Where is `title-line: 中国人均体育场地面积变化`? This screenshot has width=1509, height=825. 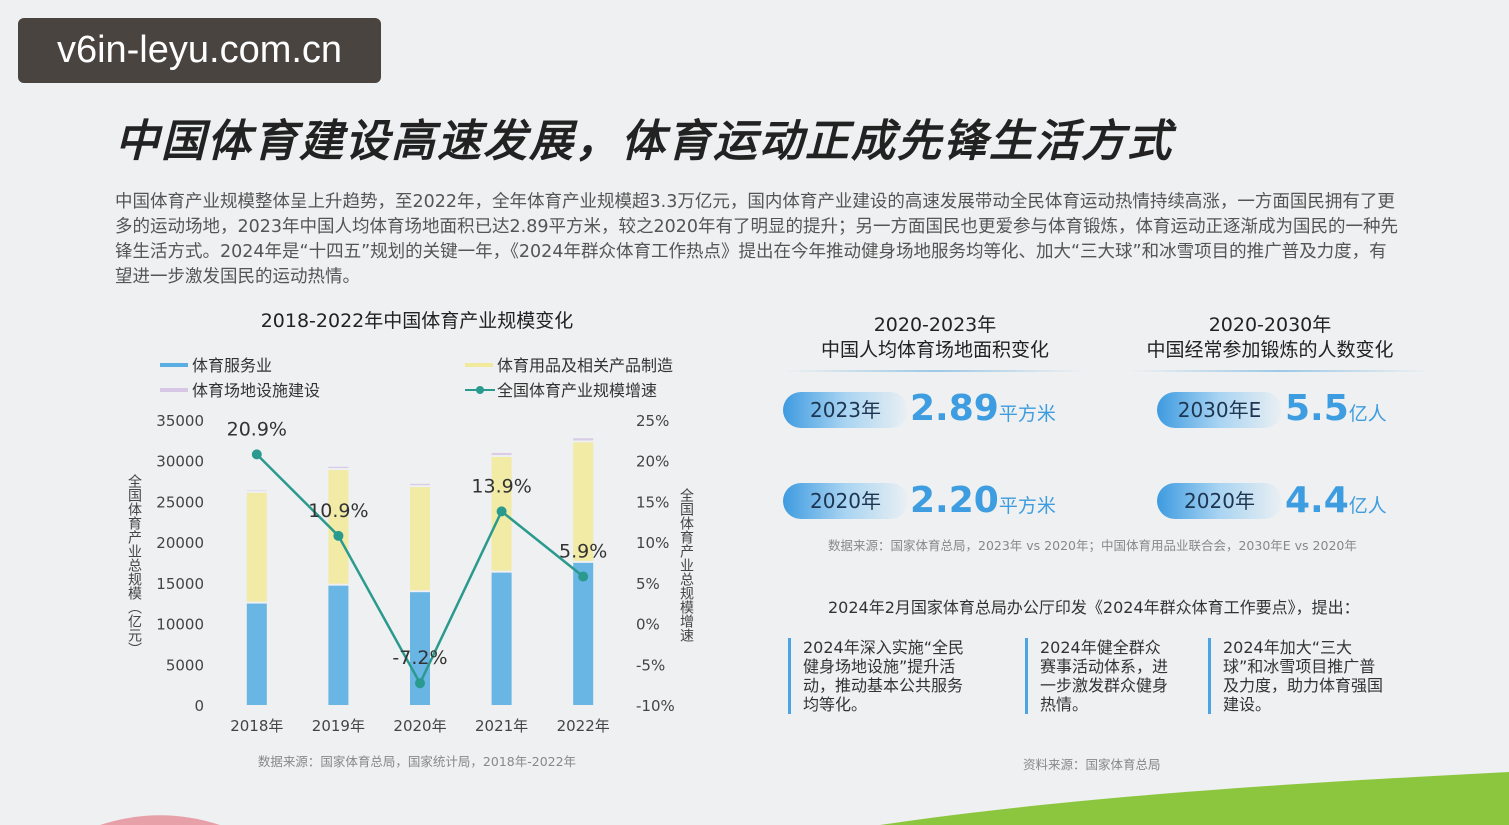 title-line: 中国人均体育场地面积变化 is located at coordinates (934, 350).